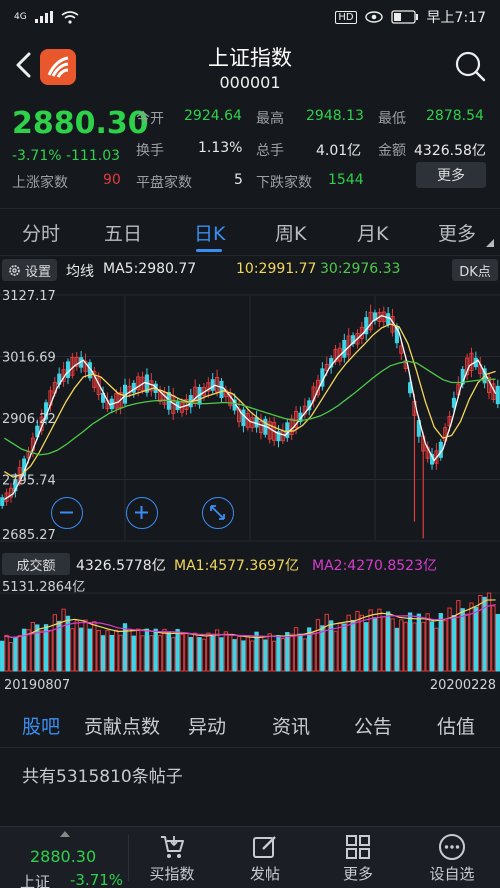 Image resolution: width=500 pixels, height=888 pixels. What do you see at coordinates (122, 727) in the screenshot?
I see `tab-contribution: 贡献点数` at bounding box center [122, 727].